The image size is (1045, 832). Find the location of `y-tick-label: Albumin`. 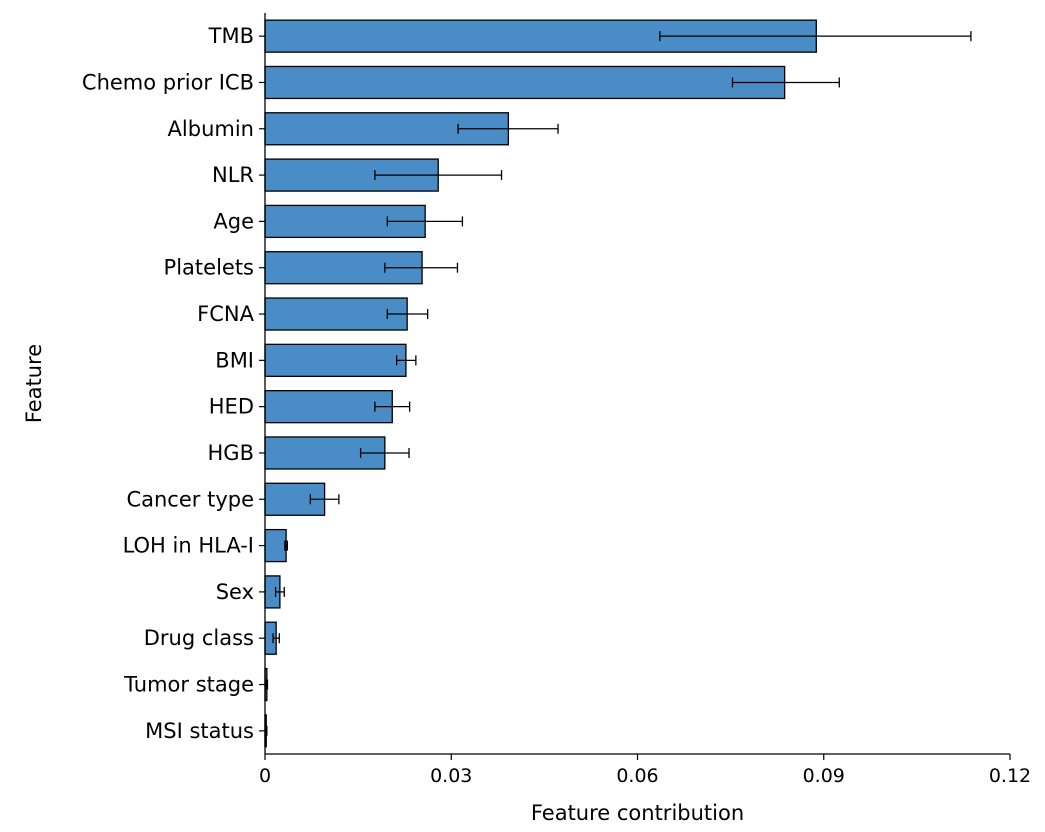

y-tick-label: Albumin is located at coordinates (211, 129).